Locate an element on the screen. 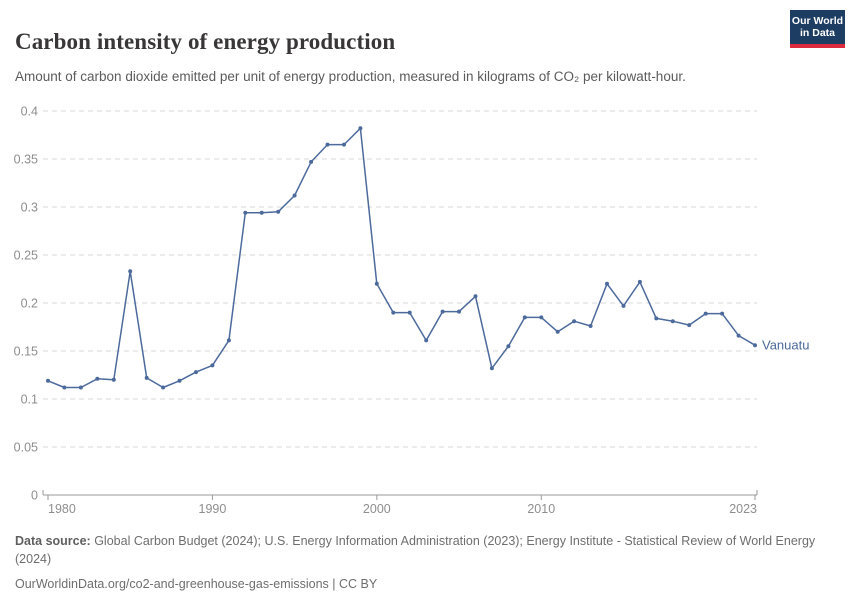  x-tick-label: 1980 is located at coordinates (62, 509).